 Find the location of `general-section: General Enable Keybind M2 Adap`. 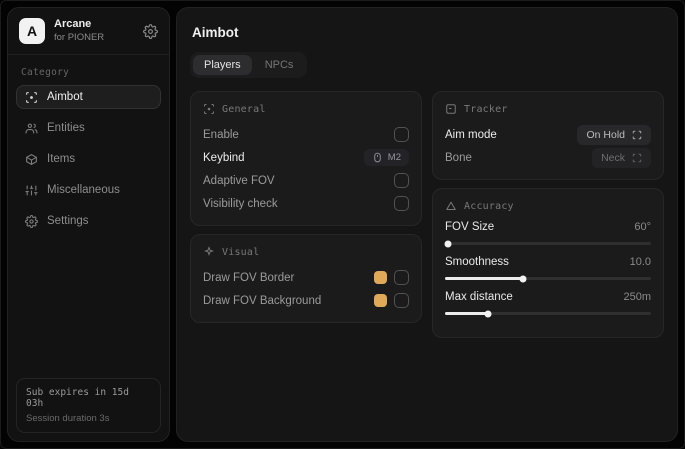

general-section: General Enable Keybind M2 Adap is located at coordinates (306, 158).